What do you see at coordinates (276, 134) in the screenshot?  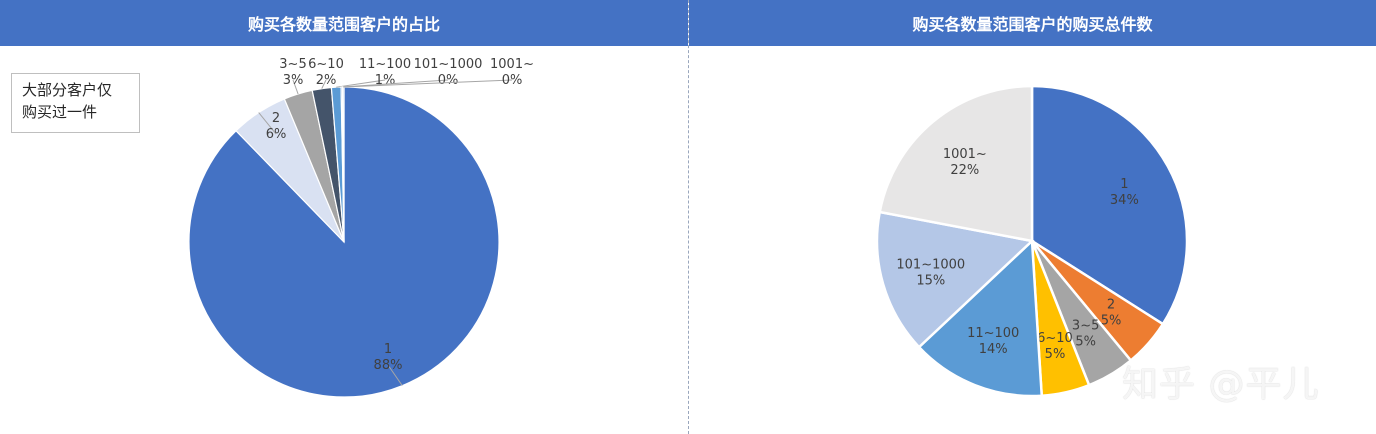 I see `slice-percent-label: 6%` at bounding box center [276, 134].